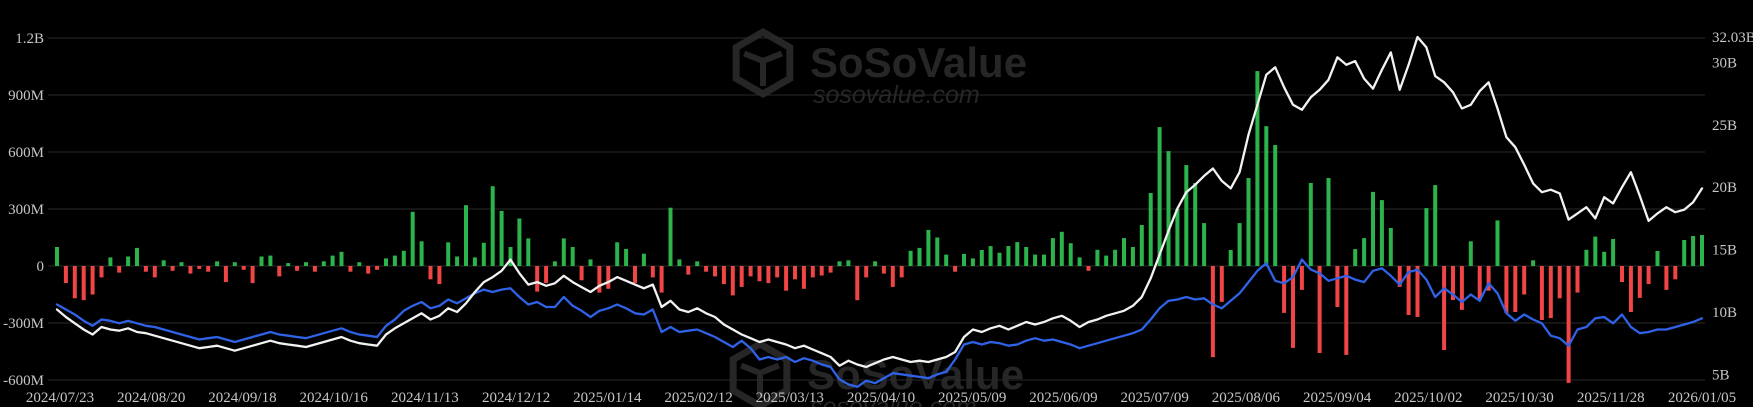 The height and width of the screenshot is (407, 1753). I want to click on x-tick-label: 2025/04/10, so click(881, 398).